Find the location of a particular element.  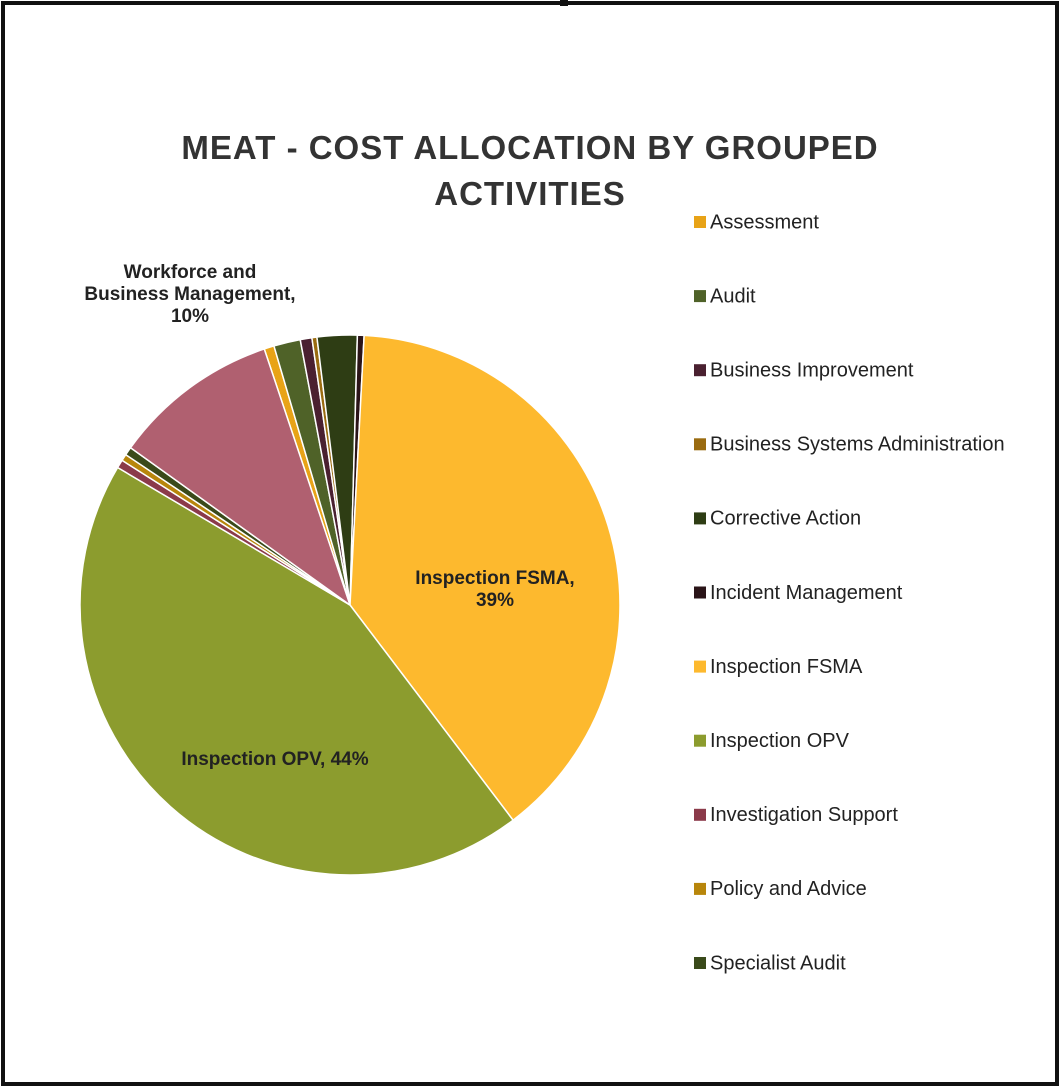

data-label: Inspection FSMA, 39% is located at coordinates (495, 589).